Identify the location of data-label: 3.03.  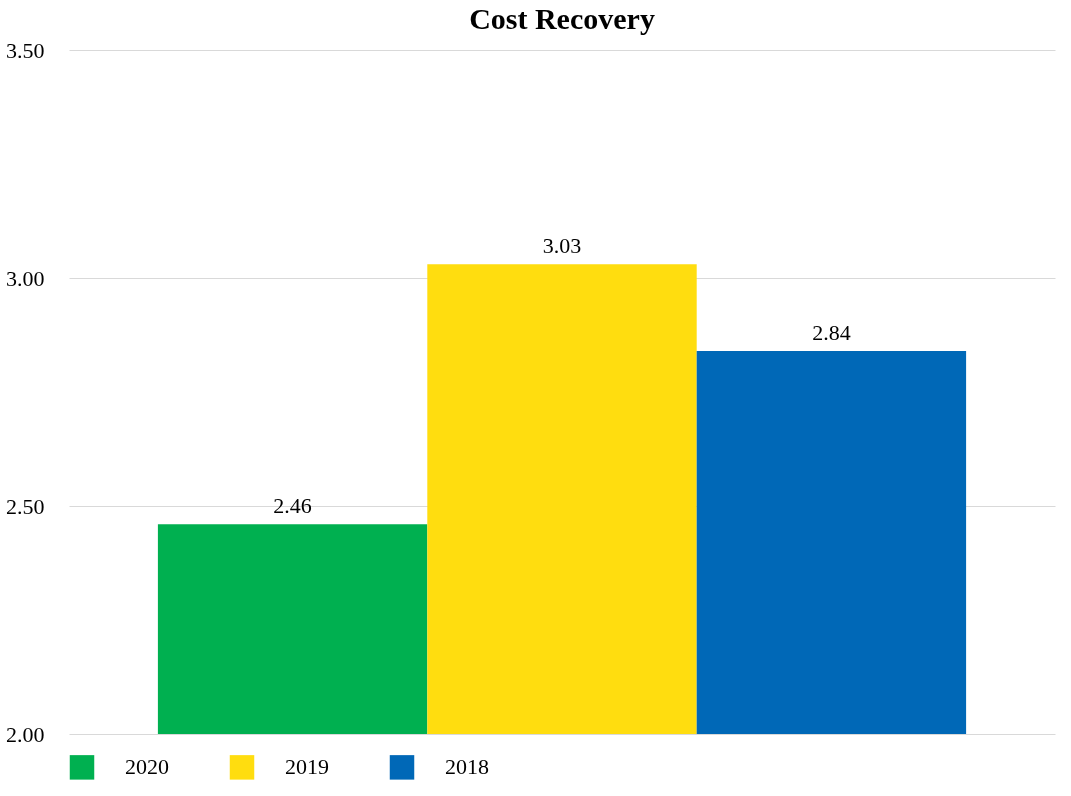
(562, 246).